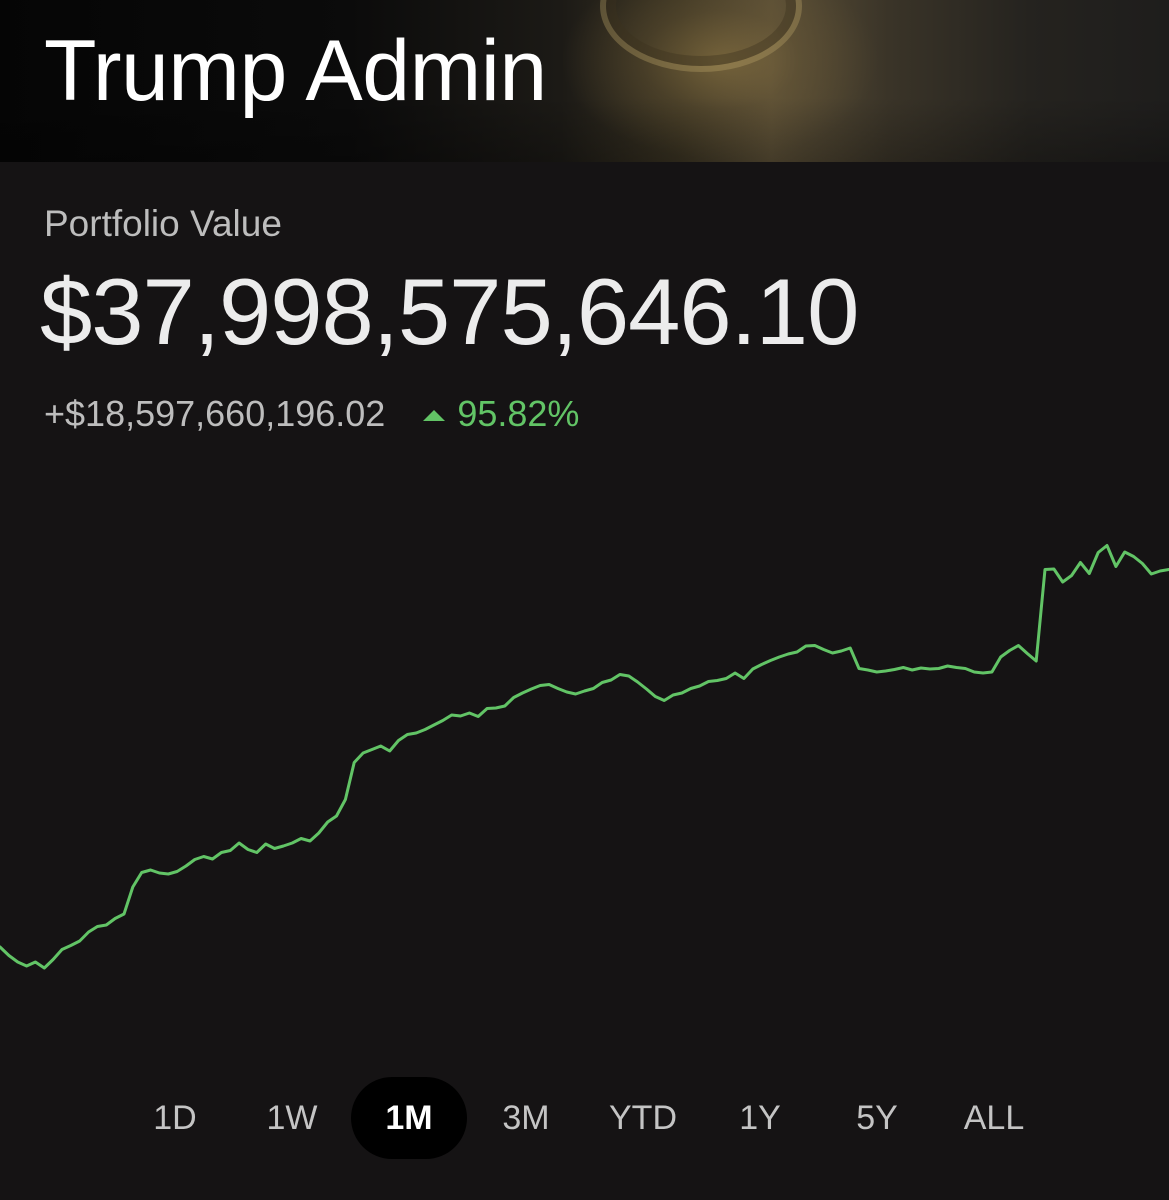  I want to click on range-tab-1w: 1W, so click(292, 1117).